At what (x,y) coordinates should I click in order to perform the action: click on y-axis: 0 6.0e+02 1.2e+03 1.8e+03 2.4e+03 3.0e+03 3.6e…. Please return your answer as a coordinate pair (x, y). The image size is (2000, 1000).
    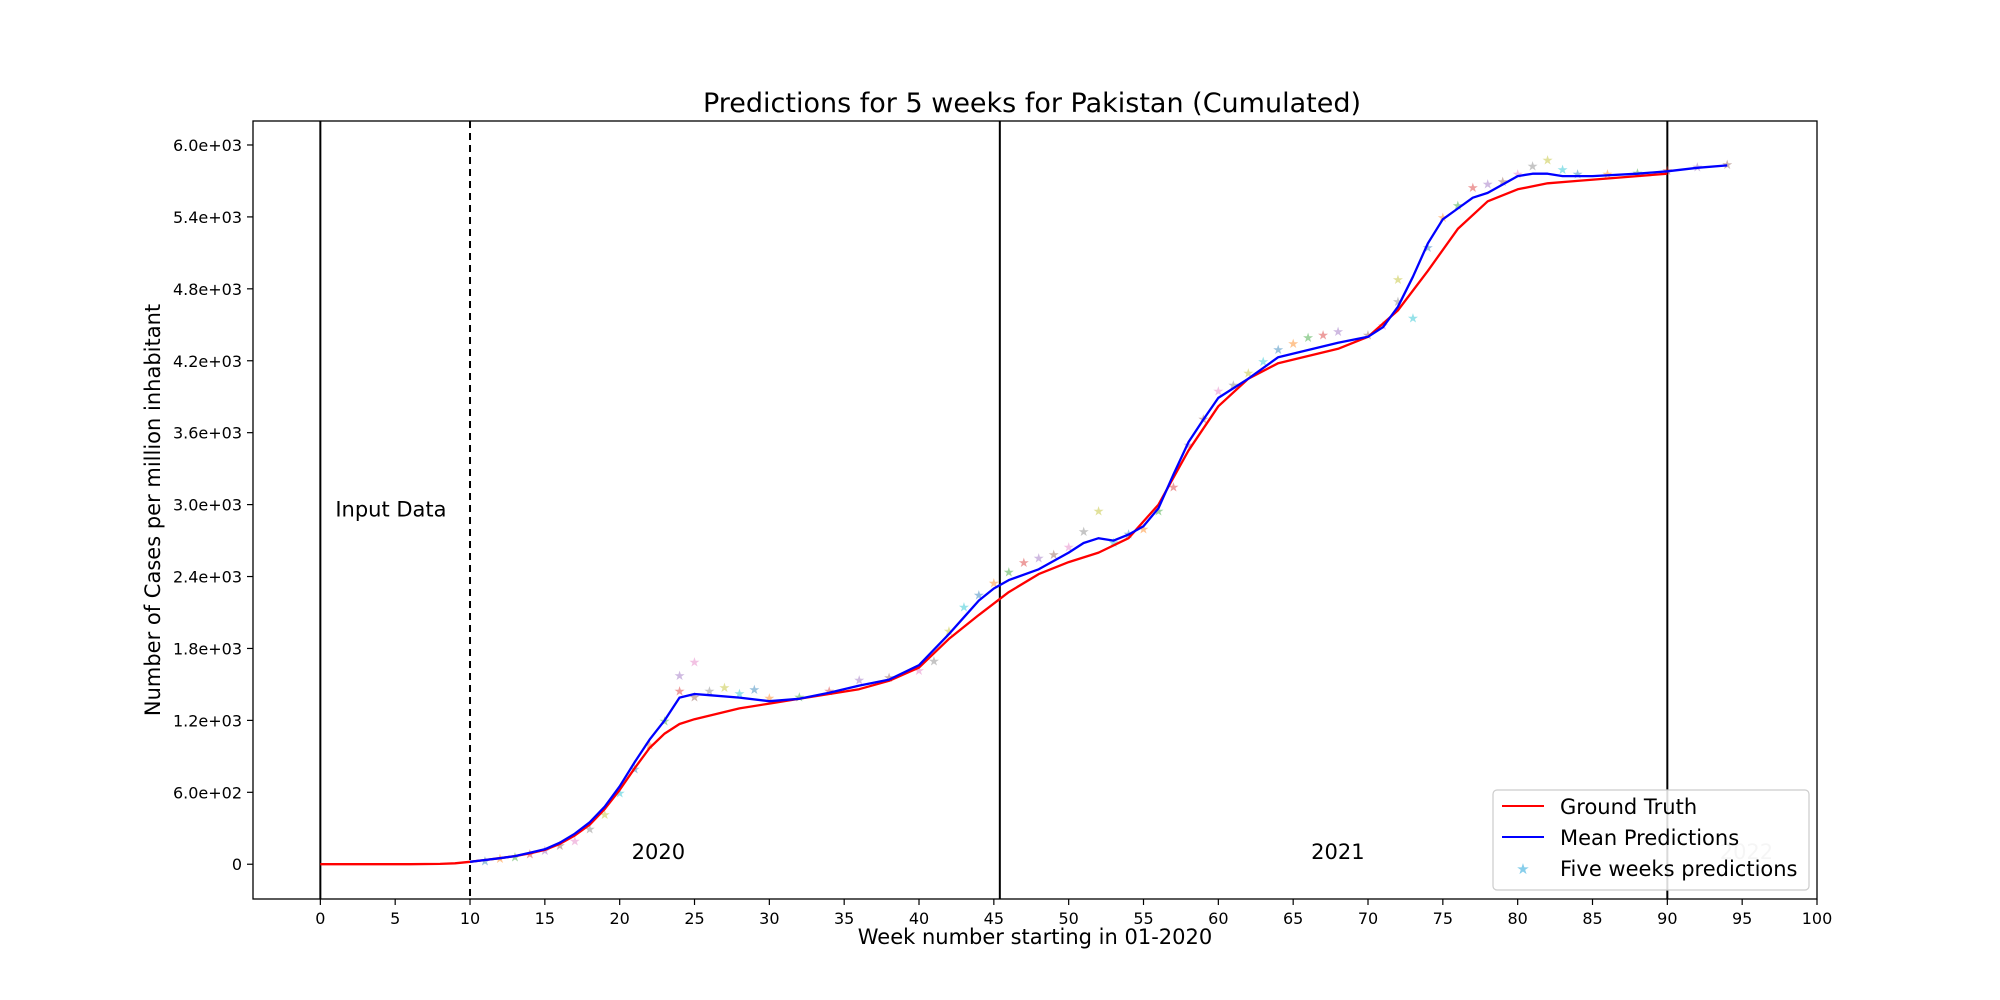
    Looking at the image, I should click on (213, 505).